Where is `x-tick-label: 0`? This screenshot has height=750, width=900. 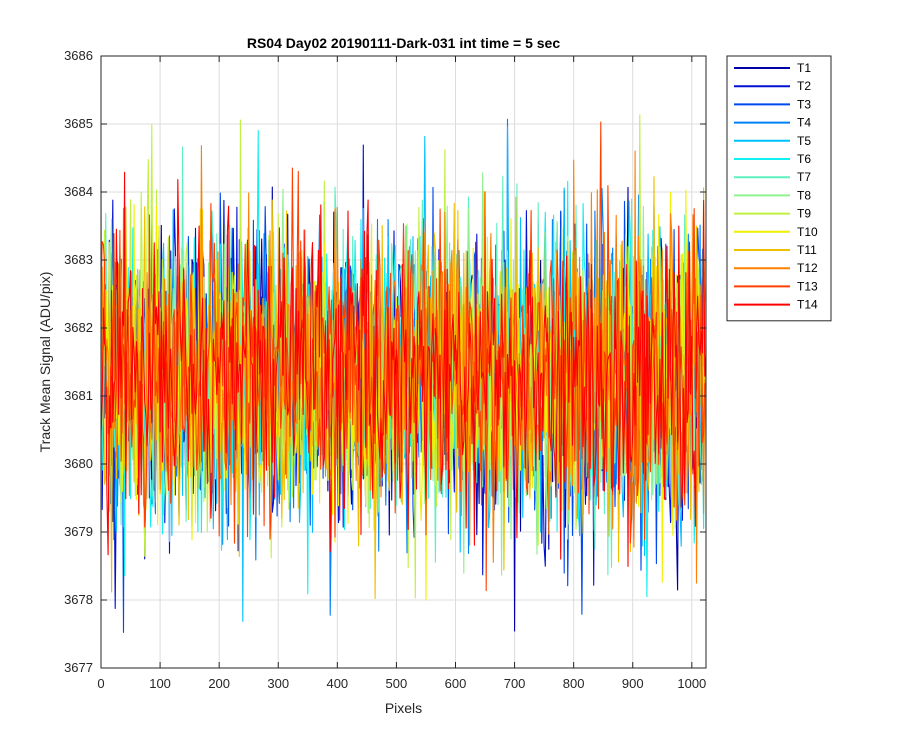
x-tick-label: 0 is located at coordinates (100, 683).